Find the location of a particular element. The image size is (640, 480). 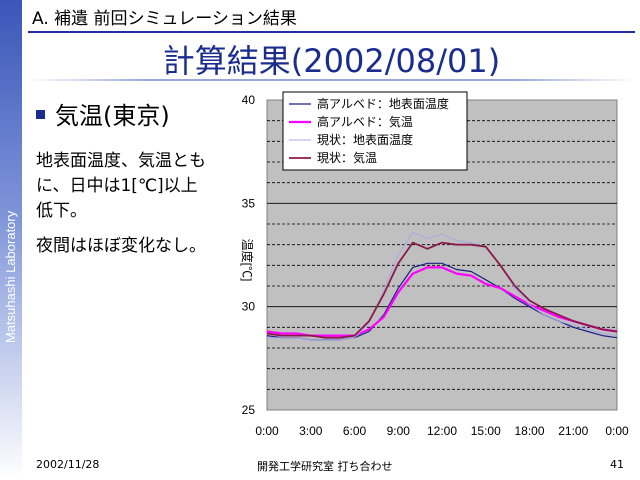

x-tick-label: 18:00 is located at coordinates (529, 431).